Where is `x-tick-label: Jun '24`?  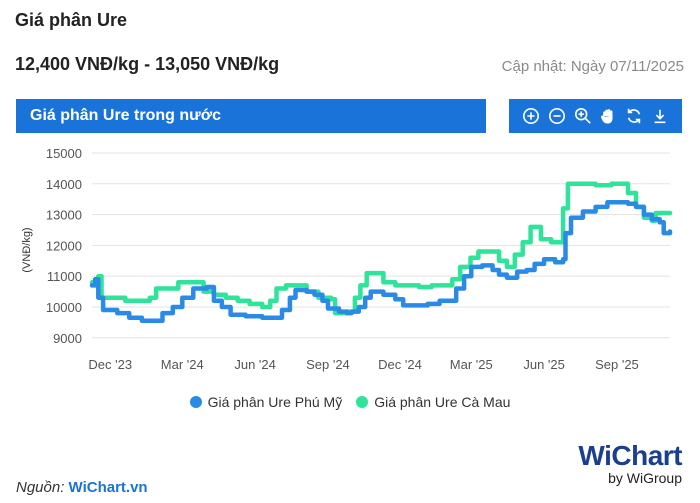 x-tick-label: Jun '24 is located at coordinates (255, 364).